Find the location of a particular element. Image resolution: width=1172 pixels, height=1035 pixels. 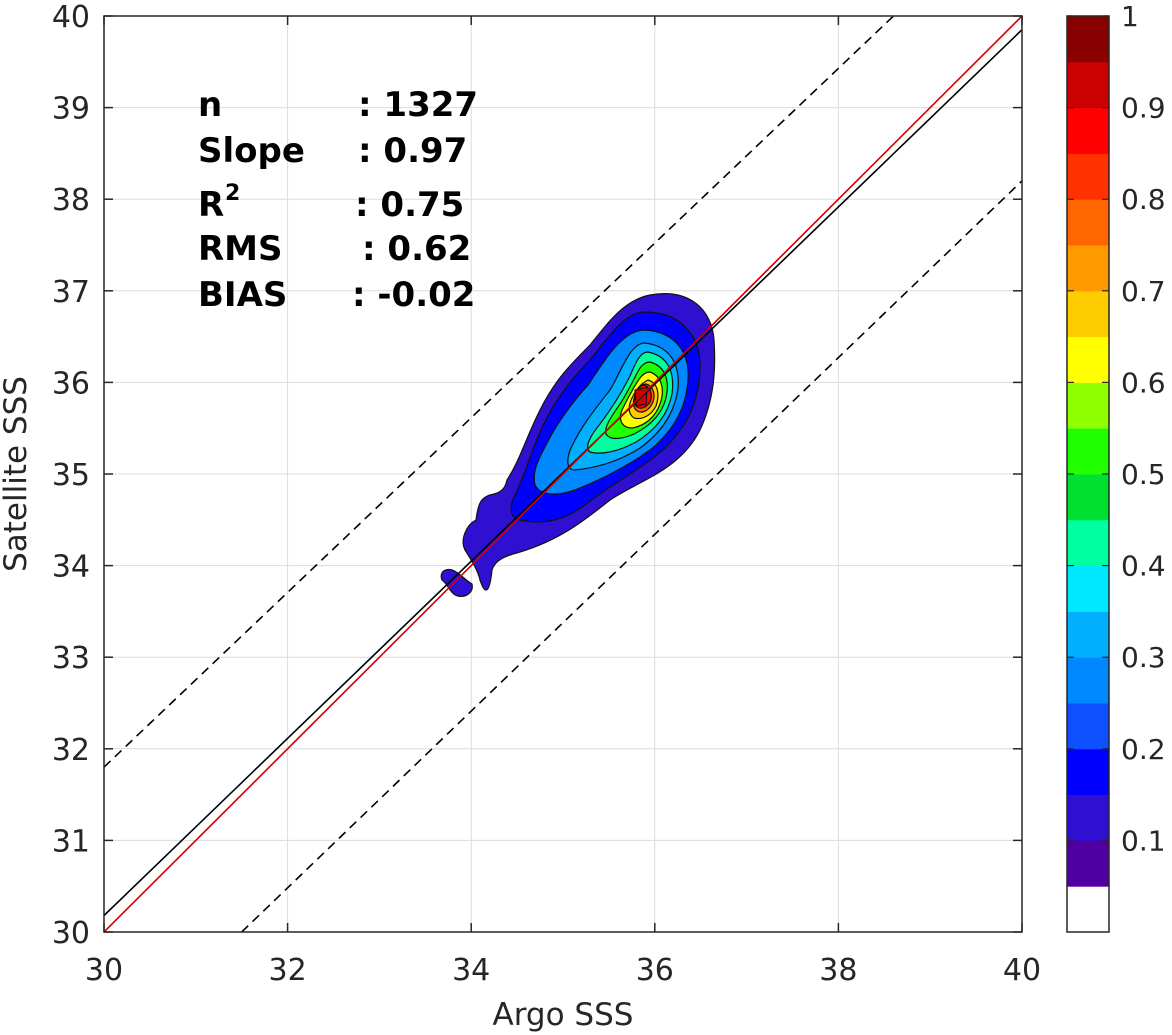

colorbar-tick-label: 0.7 is located at coordinates (1143, 291).